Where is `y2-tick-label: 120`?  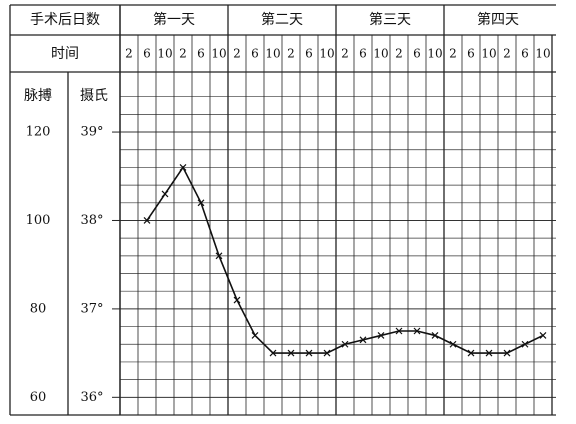 y2-tick-label: 120 is located at coordinates (38, 132).